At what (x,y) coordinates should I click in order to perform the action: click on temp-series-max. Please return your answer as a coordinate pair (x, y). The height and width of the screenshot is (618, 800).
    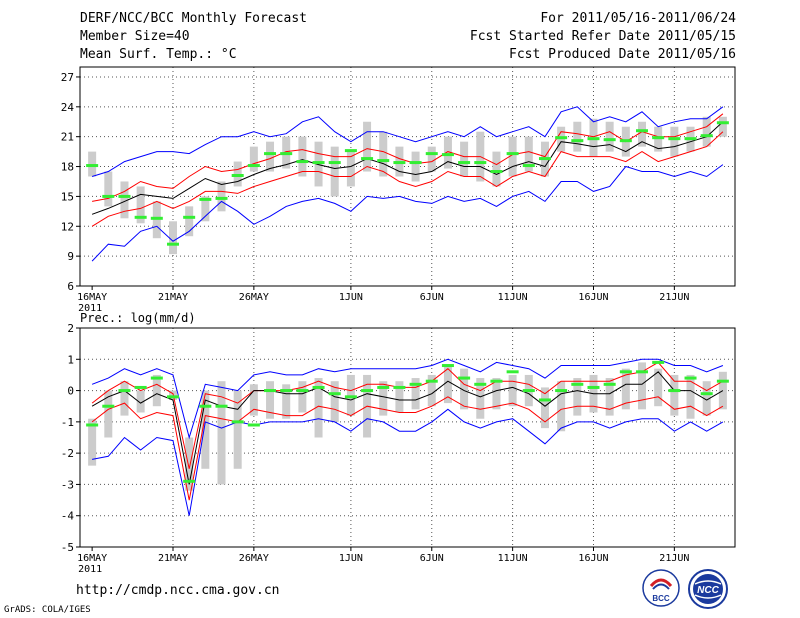
    Looking at the image, I should click on (407, 213).